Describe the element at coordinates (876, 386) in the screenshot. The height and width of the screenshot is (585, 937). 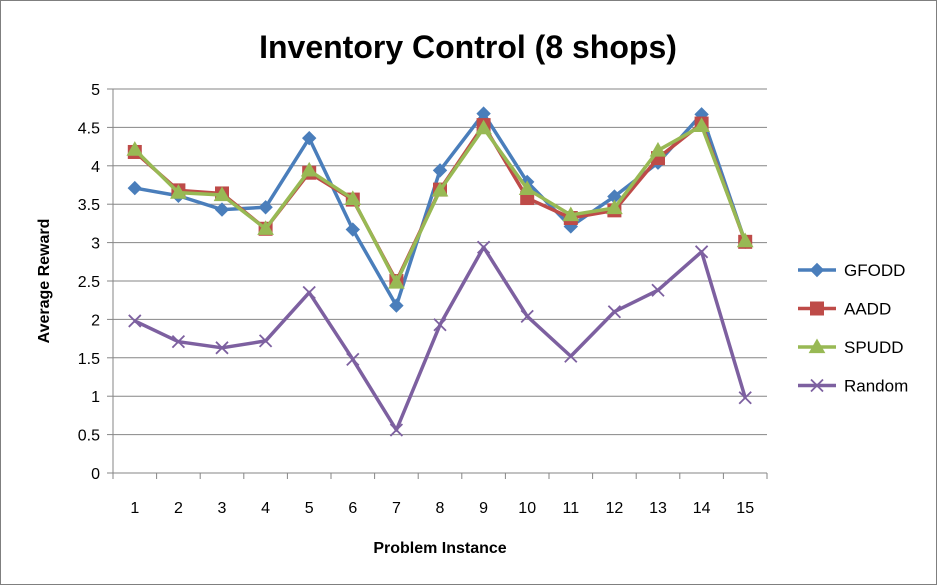
I see `legend-label: Random` at that location.